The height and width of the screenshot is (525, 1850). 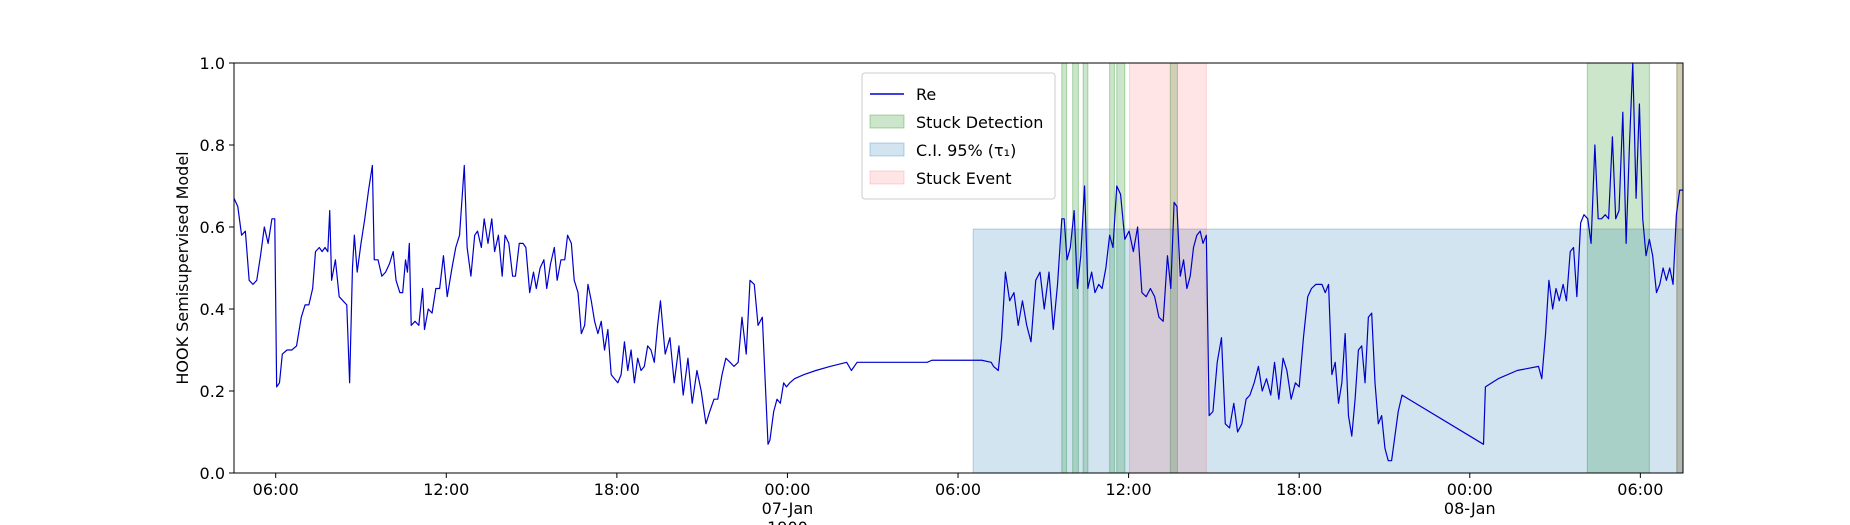 I want to click on legend-box, so click(x=958, y=136).